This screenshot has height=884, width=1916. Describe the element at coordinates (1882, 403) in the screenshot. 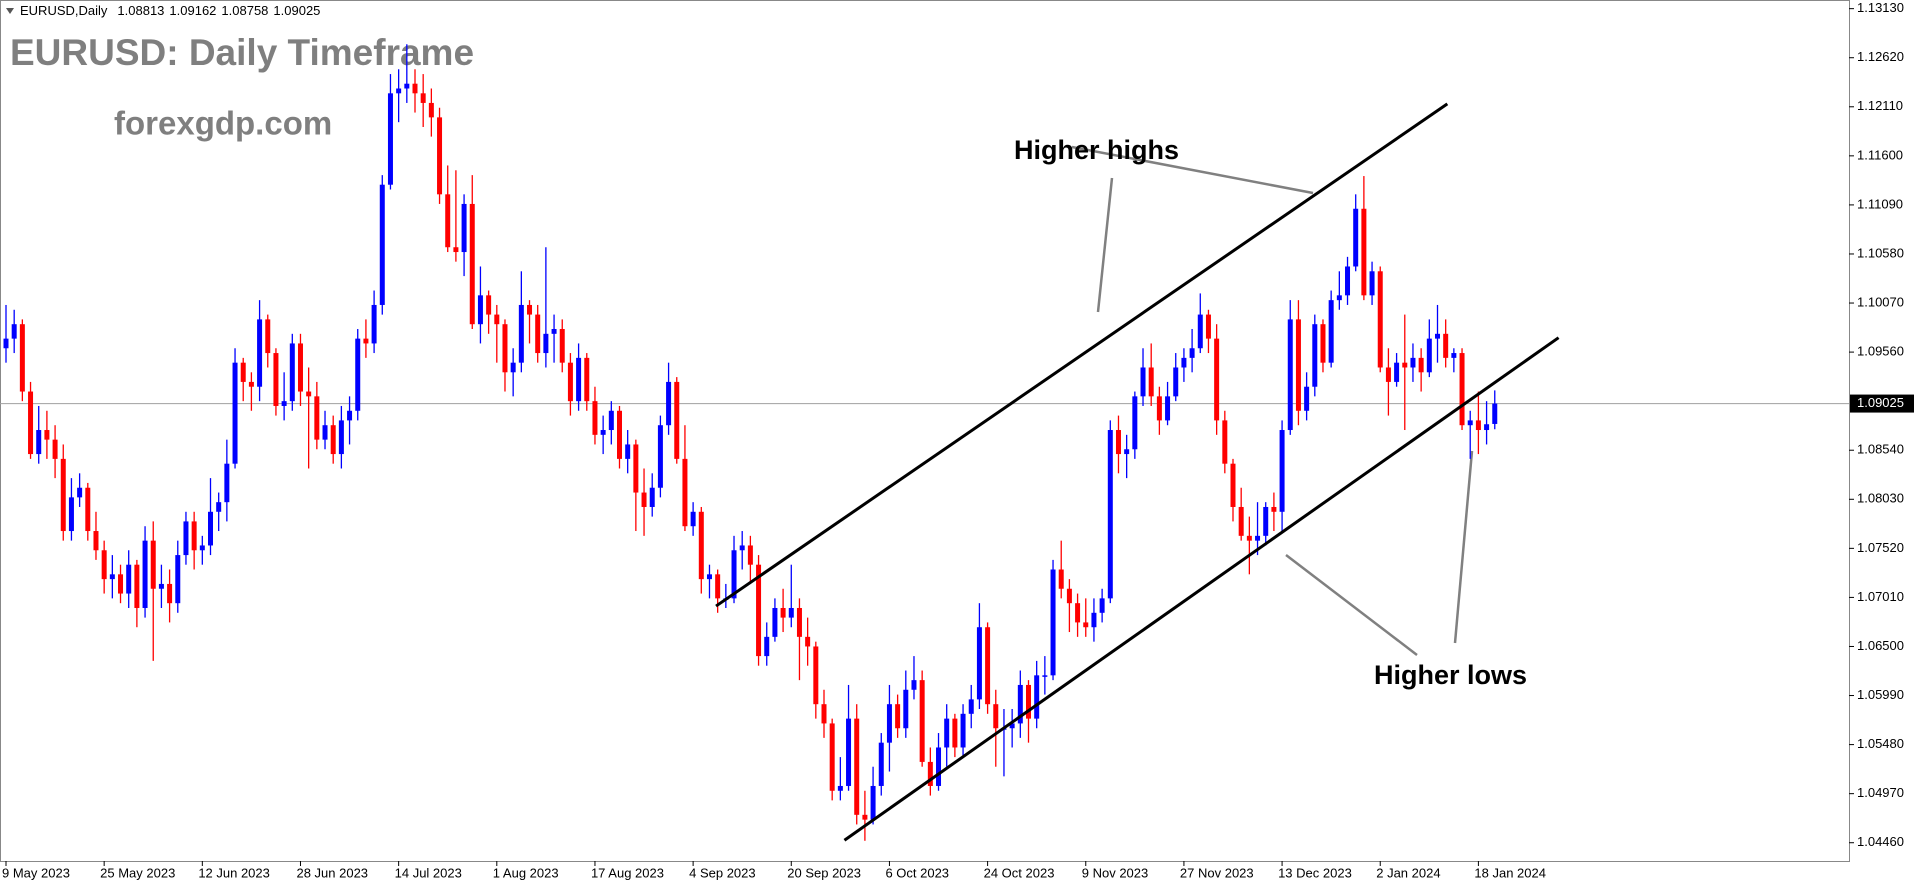

I see `price-tag` at that location.